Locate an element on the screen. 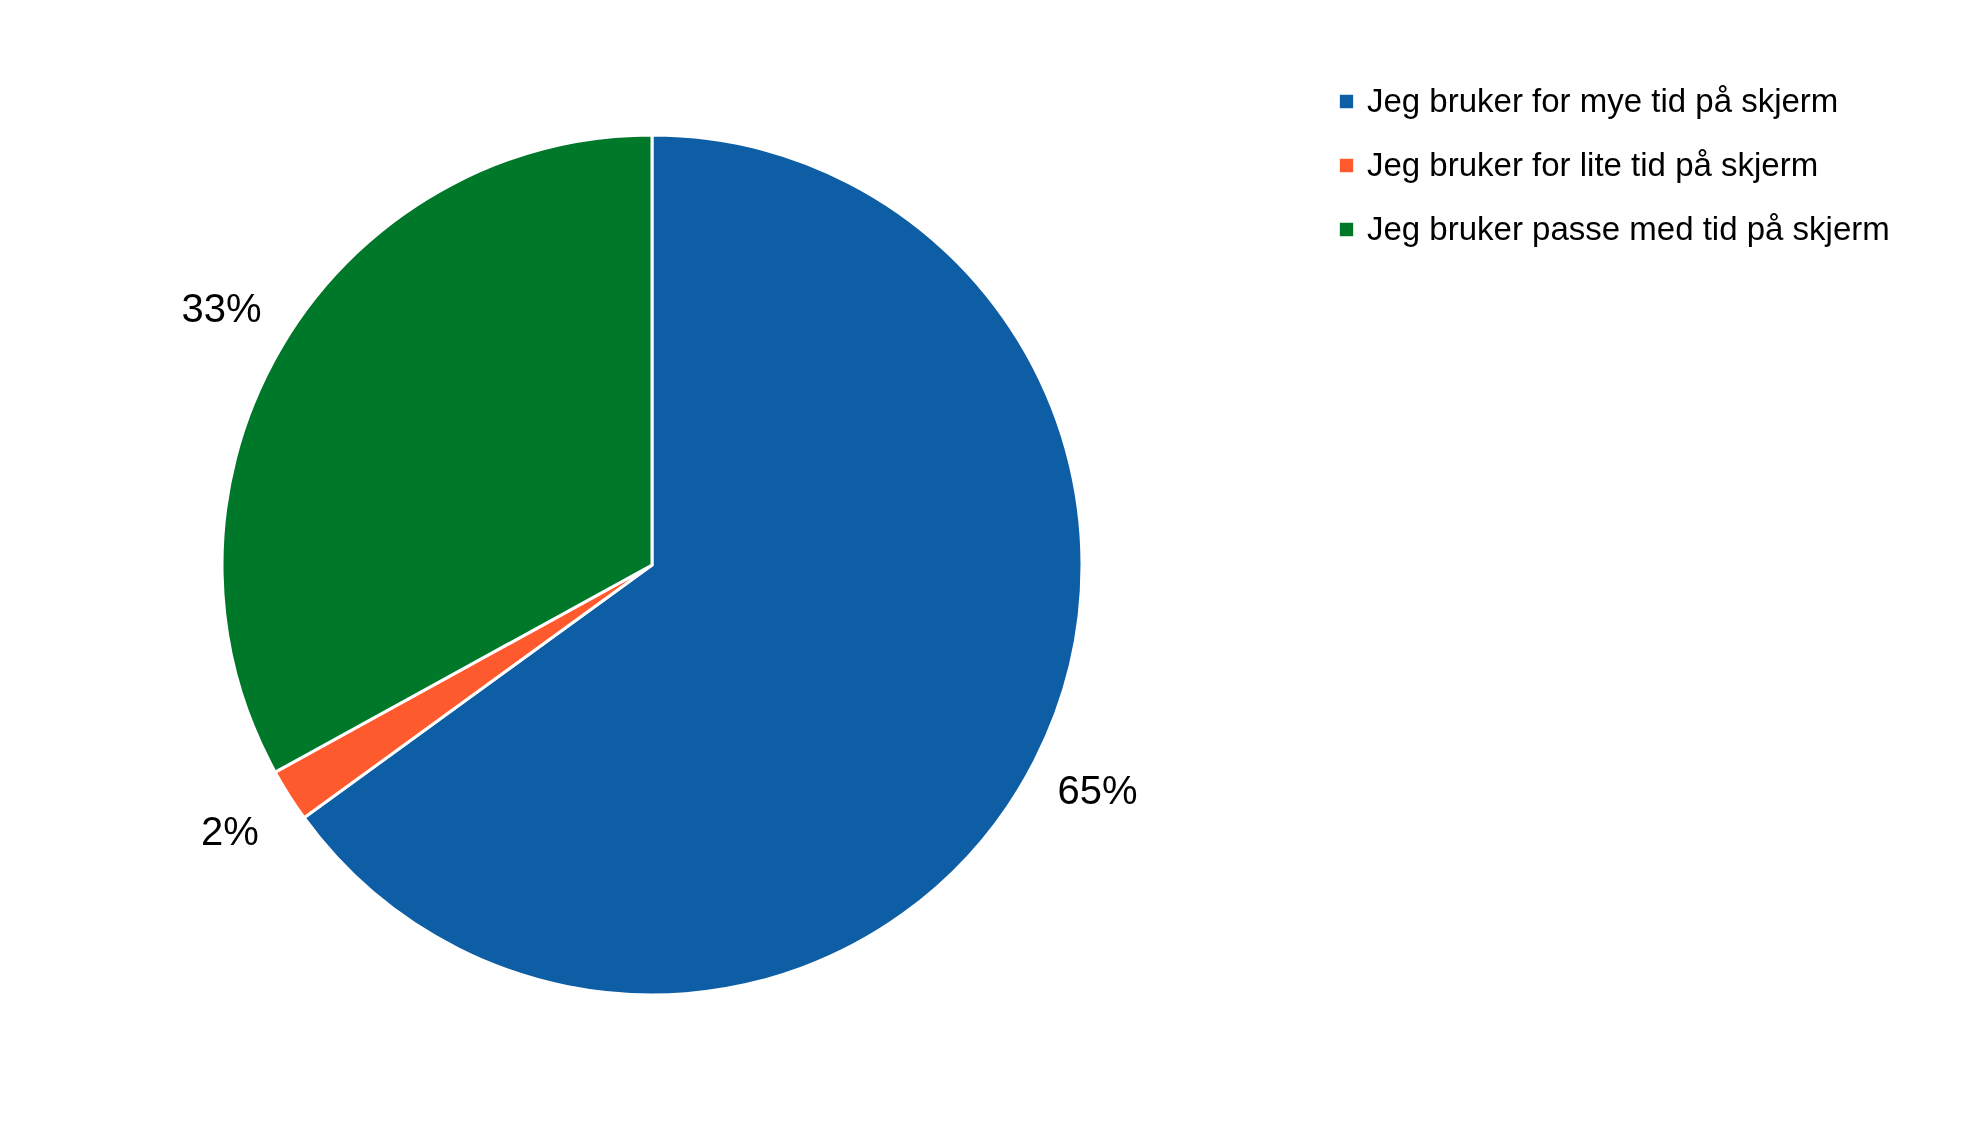 The width and height of the screenshot is (1982, 1133). data-label: 33% is located at coordinates (221, 308).